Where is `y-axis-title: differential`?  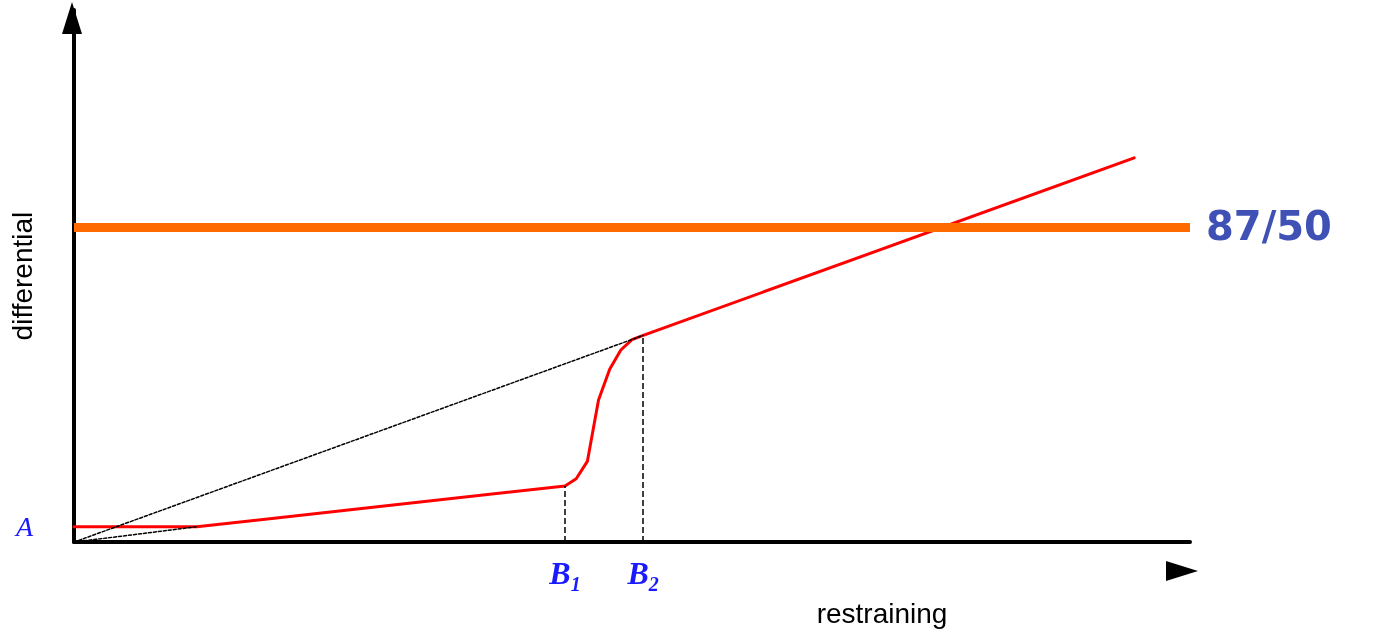 y-axis-title: differential is located at coordinates (22, 276).